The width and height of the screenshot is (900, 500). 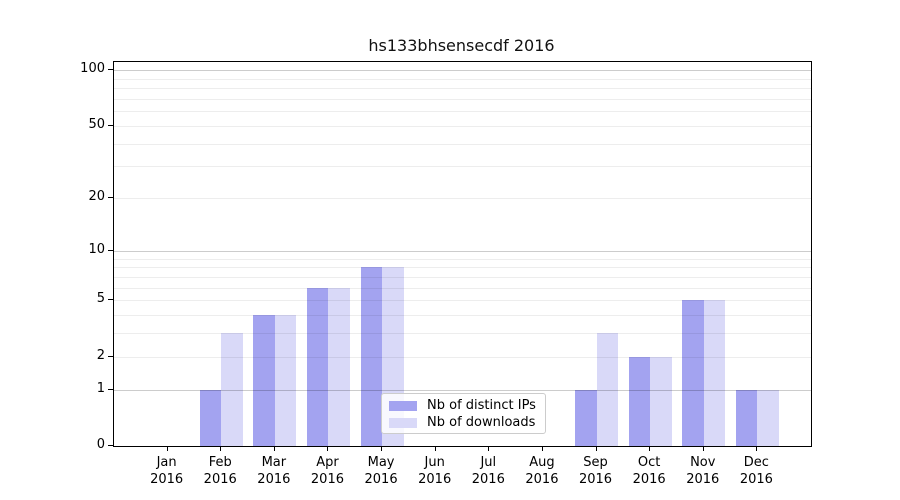 What do you see at coordinates (649, 471) in the screenshot?
I see `x-tick-label-oct: Oct 2016` at bounding box center [649, 471].